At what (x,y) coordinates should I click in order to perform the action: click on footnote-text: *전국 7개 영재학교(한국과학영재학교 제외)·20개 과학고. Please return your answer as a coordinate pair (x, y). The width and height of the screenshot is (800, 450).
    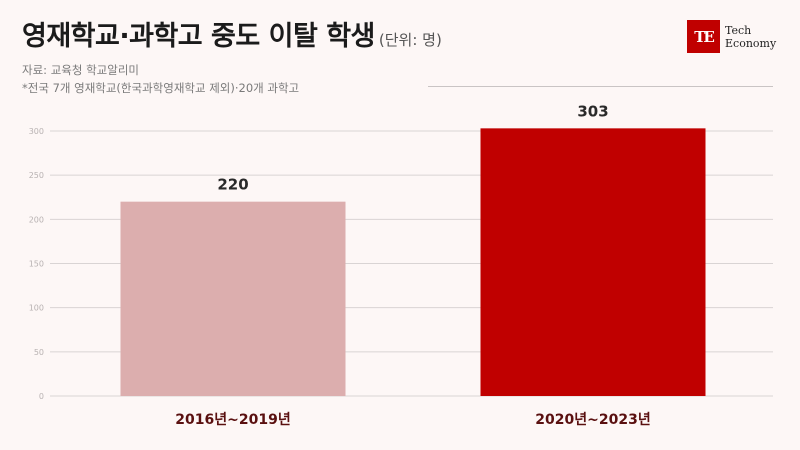
    Looking at the image, I should click on (161, 88).